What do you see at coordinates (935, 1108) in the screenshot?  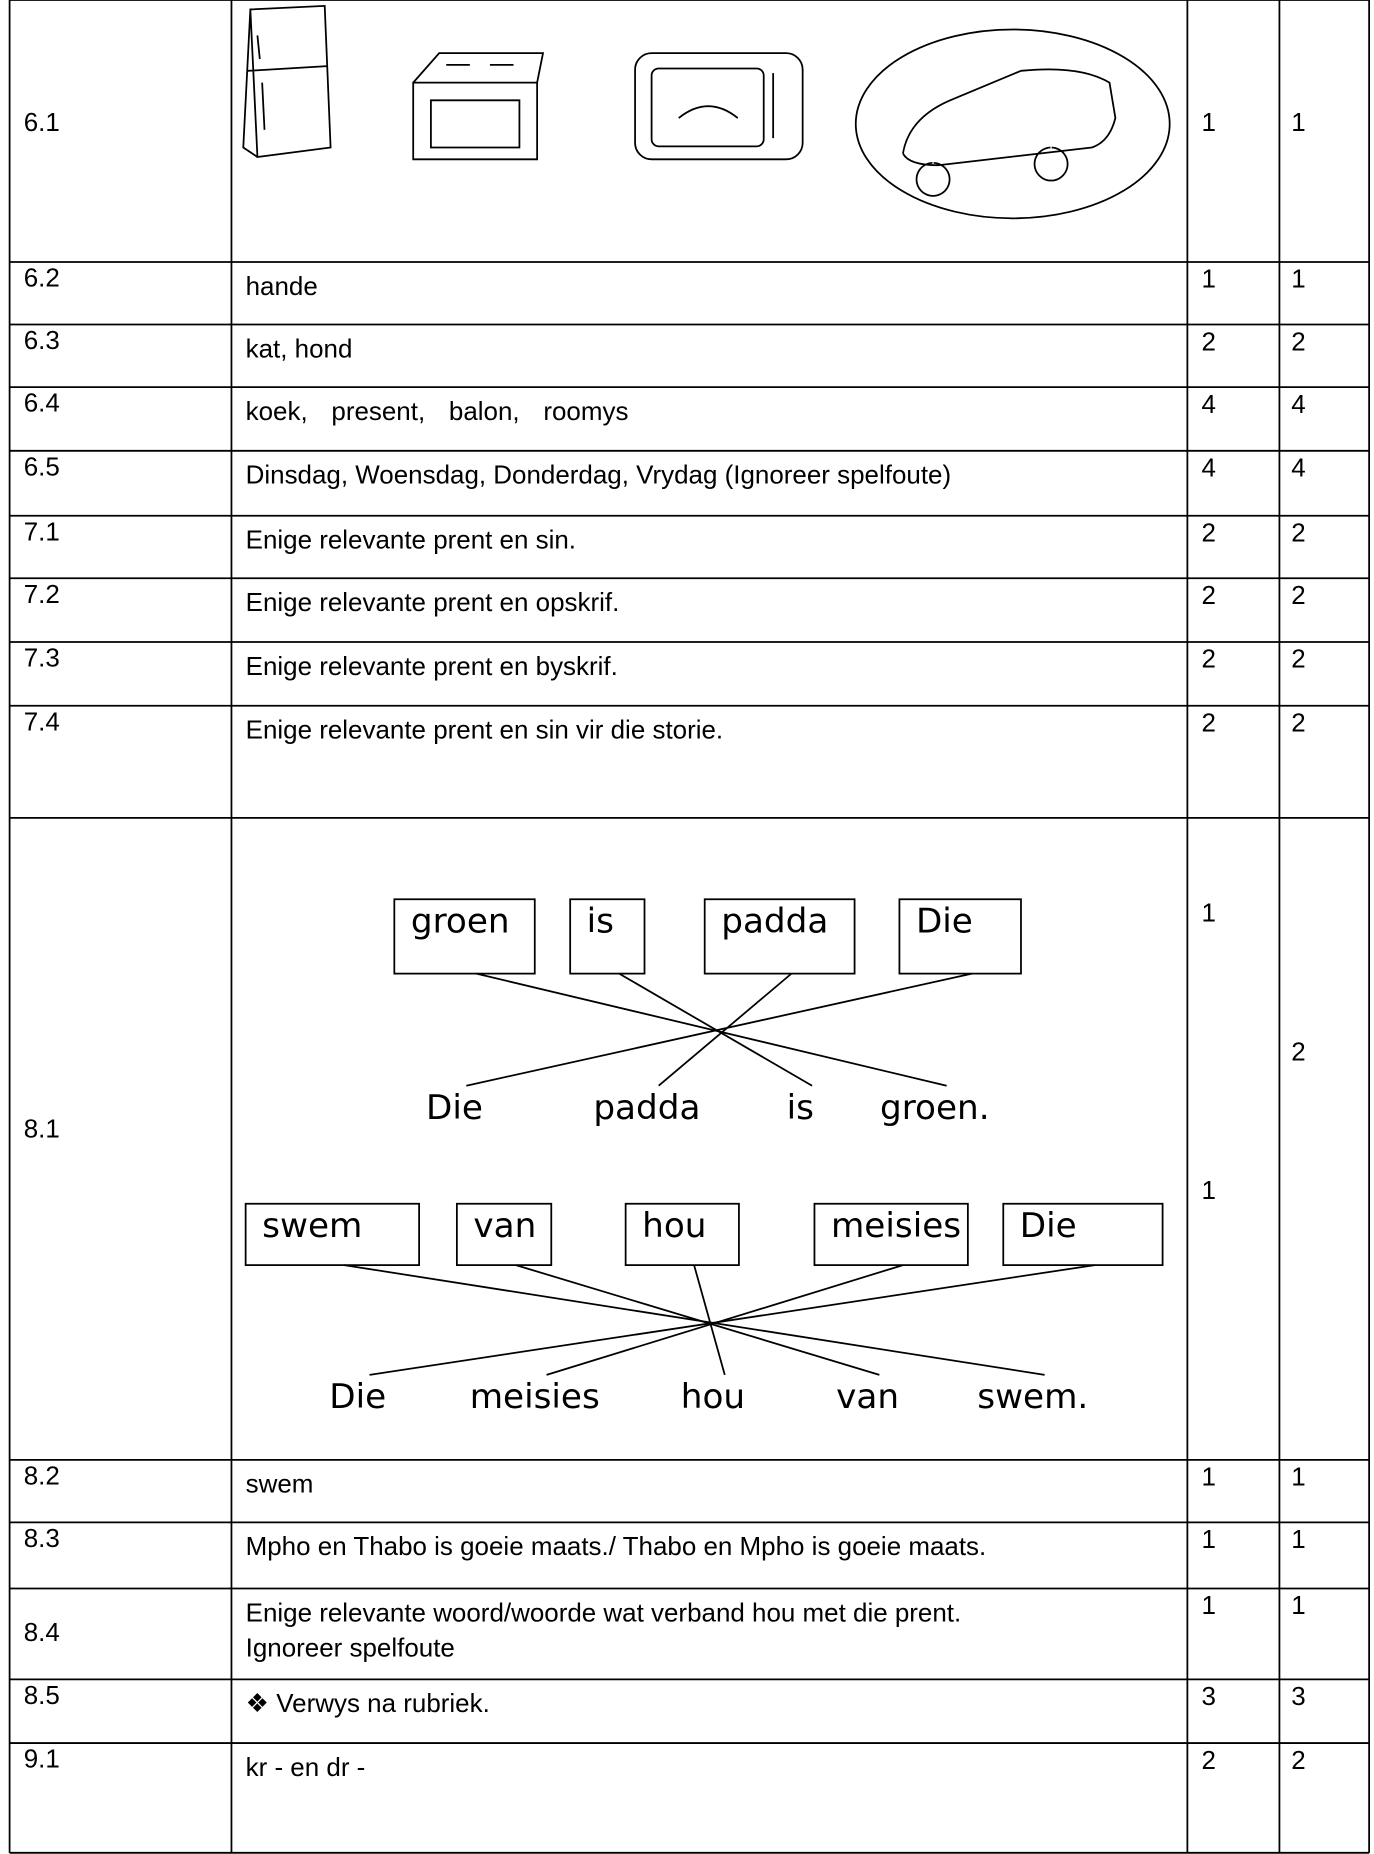 I see `sentence-word: groen.` at bounding box center [935, 1108].